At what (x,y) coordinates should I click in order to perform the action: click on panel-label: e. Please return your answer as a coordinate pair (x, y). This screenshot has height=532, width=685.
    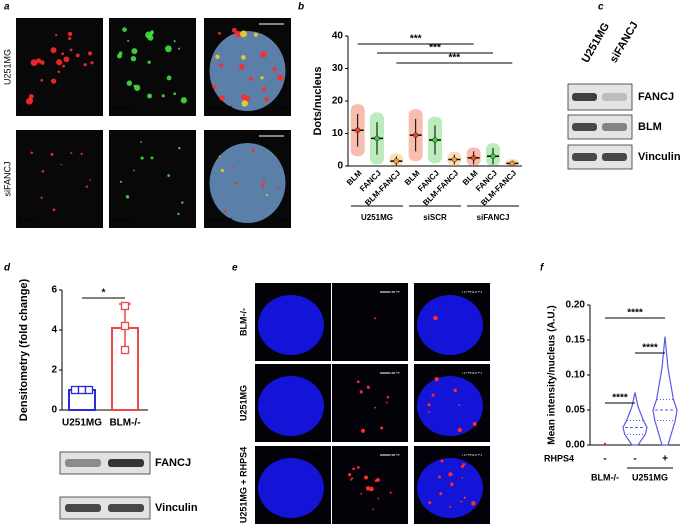
    Looking at the image, I should click on (235, 268).